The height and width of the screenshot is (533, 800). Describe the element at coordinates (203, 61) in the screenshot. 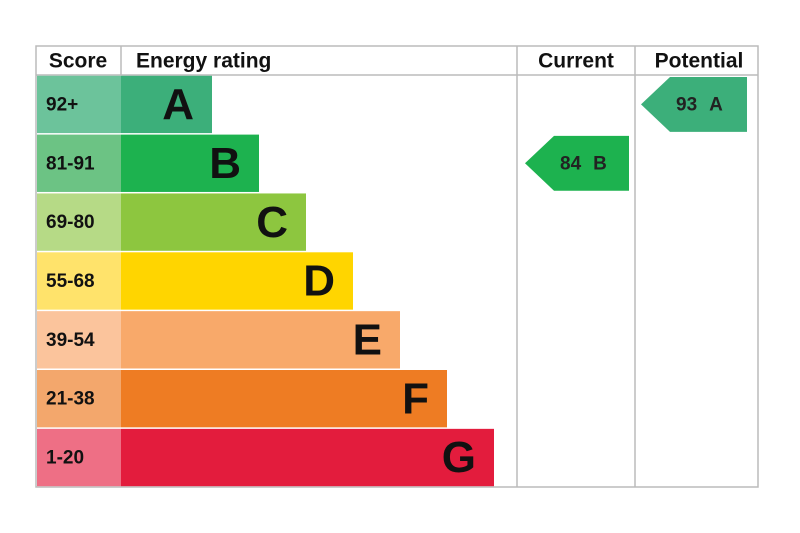

I see `header-rating: Energy rating` at that location.